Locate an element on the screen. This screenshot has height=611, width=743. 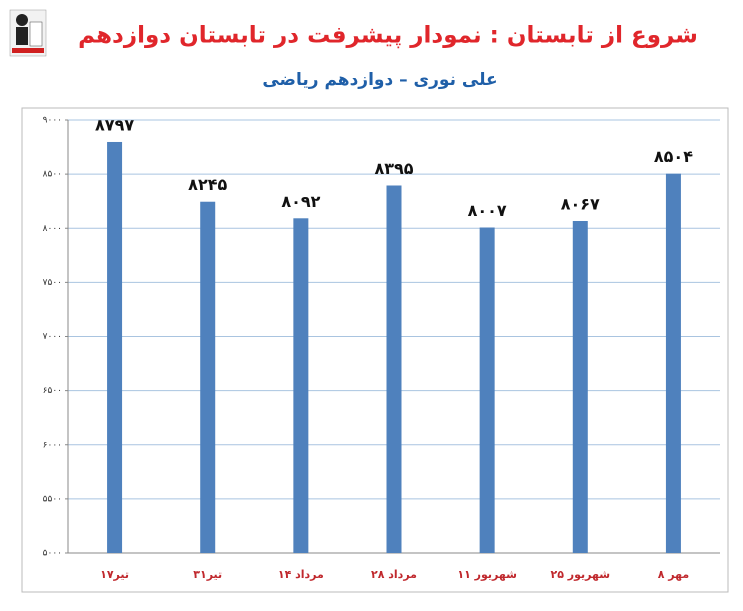
x-tick-label: ۲۵ شهریور is located at coordinates (581, 574).